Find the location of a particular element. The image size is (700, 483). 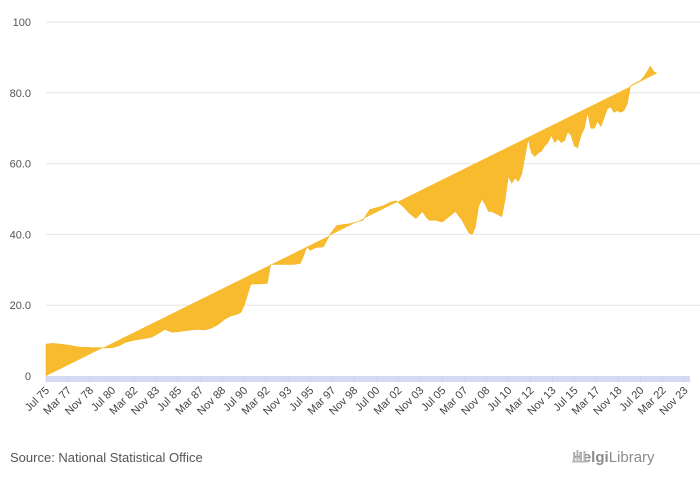

x-axis-band is located at coordinates (368, 379).